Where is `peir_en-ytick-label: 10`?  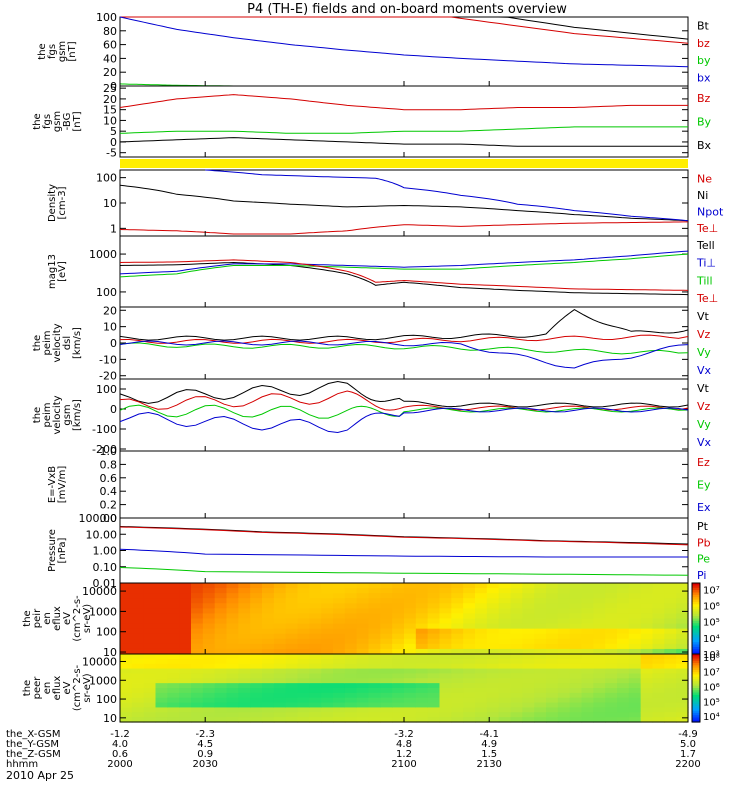 peir_en-ytick-label: 10 is located at coordinates (110, 652).